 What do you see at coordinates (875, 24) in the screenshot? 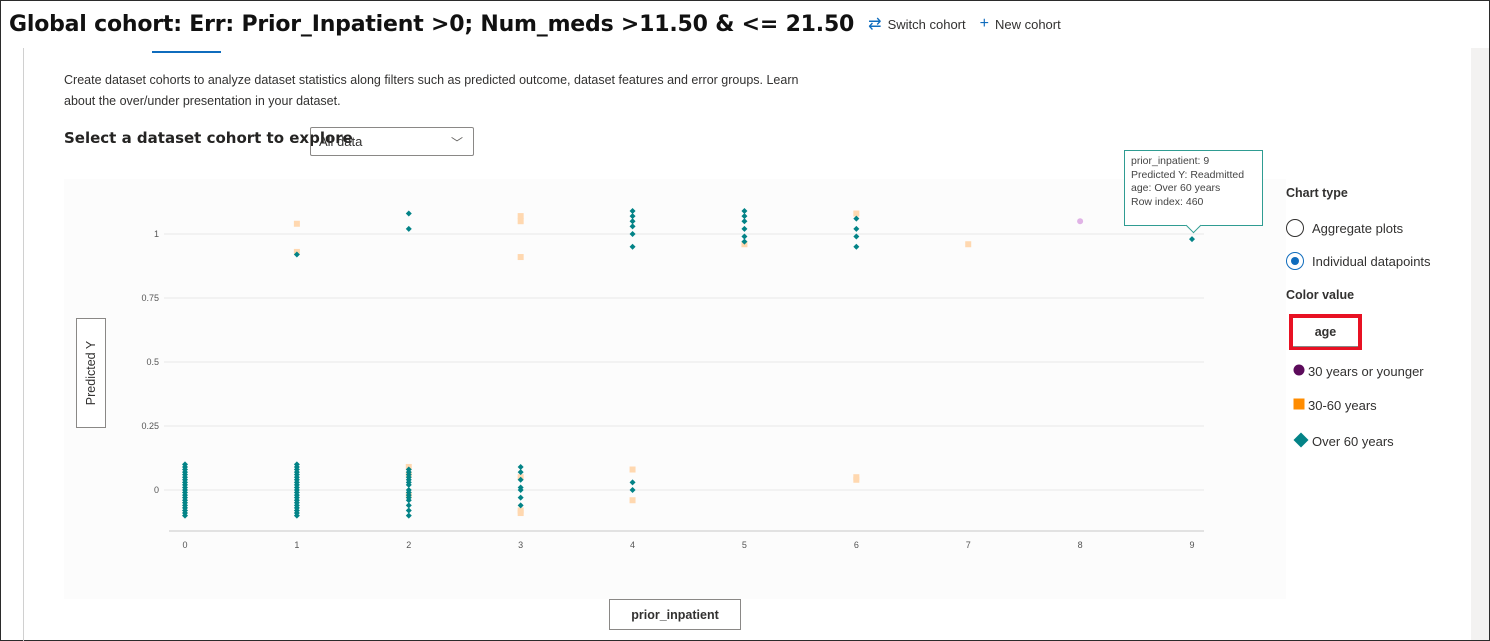
I see `switch-arrows-icon: ⇄` at bounding box center [875, 24].